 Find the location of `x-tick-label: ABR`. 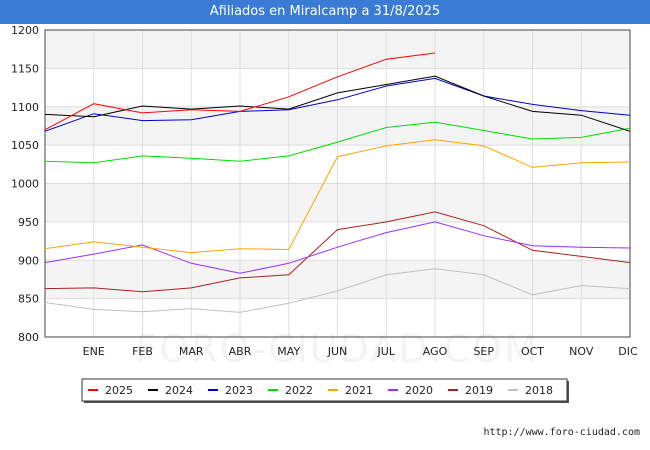

x-tick-label: ABR is located at coordinates (240, 351).